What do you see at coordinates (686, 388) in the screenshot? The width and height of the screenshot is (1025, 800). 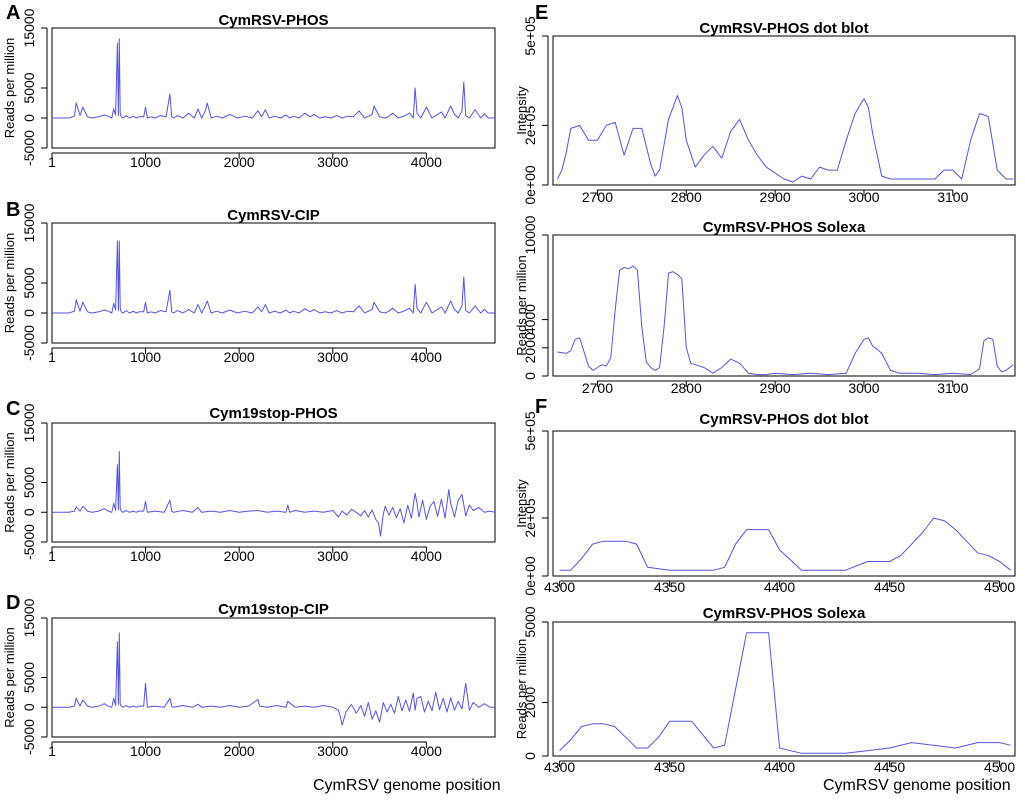 I see `x-tick-label: 2800` at bounding box center [686, 388].